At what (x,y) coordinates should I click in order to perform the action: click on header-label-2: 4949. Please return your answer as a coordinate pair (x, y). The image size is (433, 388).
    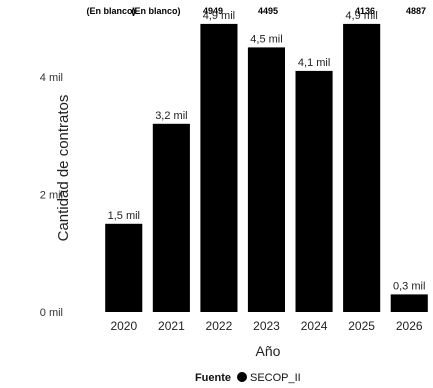
    Looking at the image, I should click on (213, 11).